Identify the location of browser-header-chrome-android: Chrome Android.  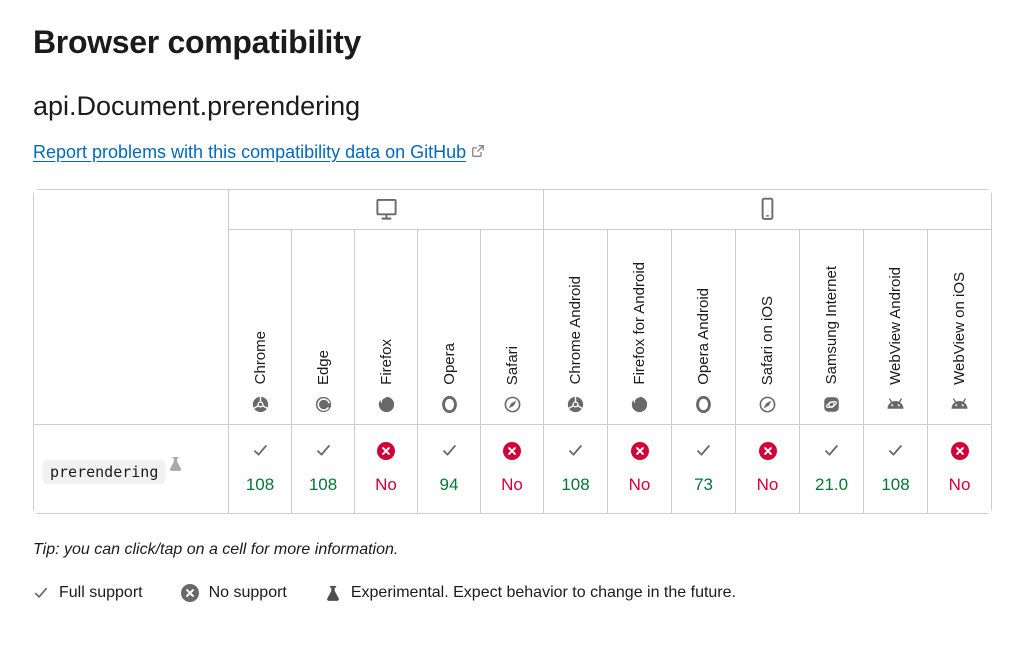
(575, 326).